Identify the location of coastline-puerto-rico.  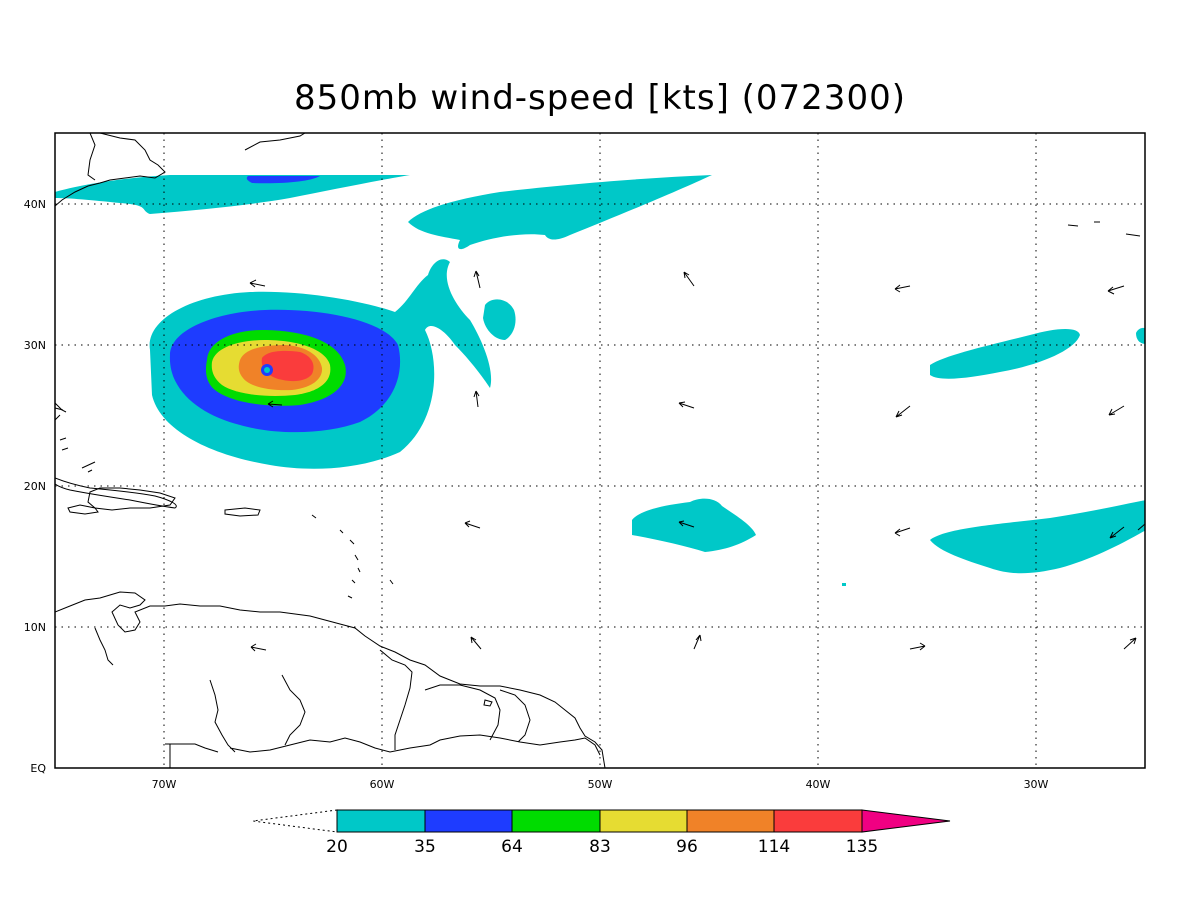
(242, 512).